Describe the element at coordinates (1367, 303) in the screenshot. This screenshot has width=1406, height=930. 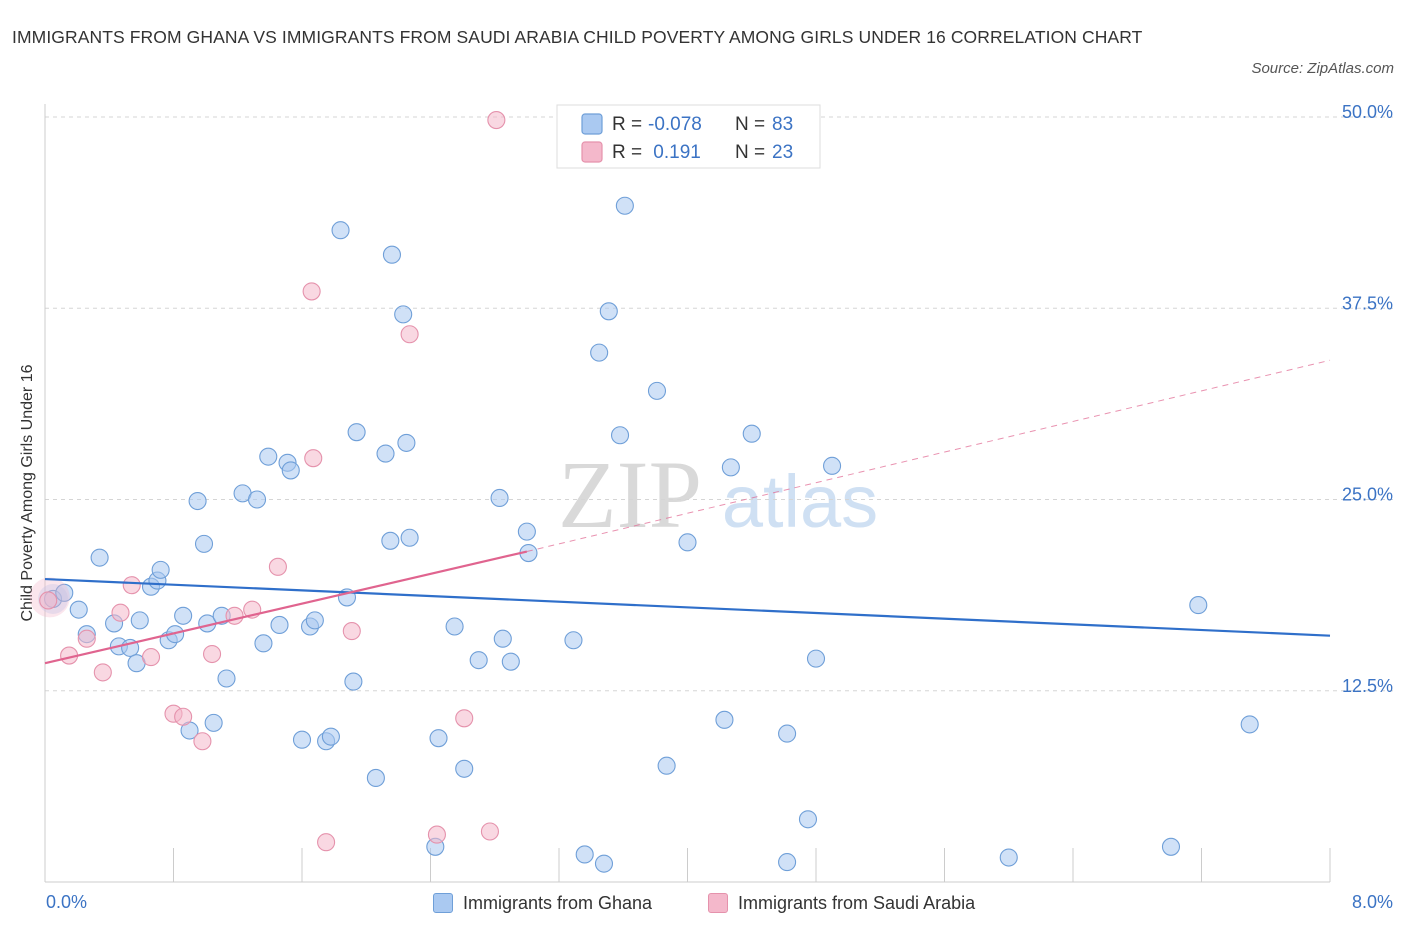
I see `y-tick-label-2: 37.5%` at that location.